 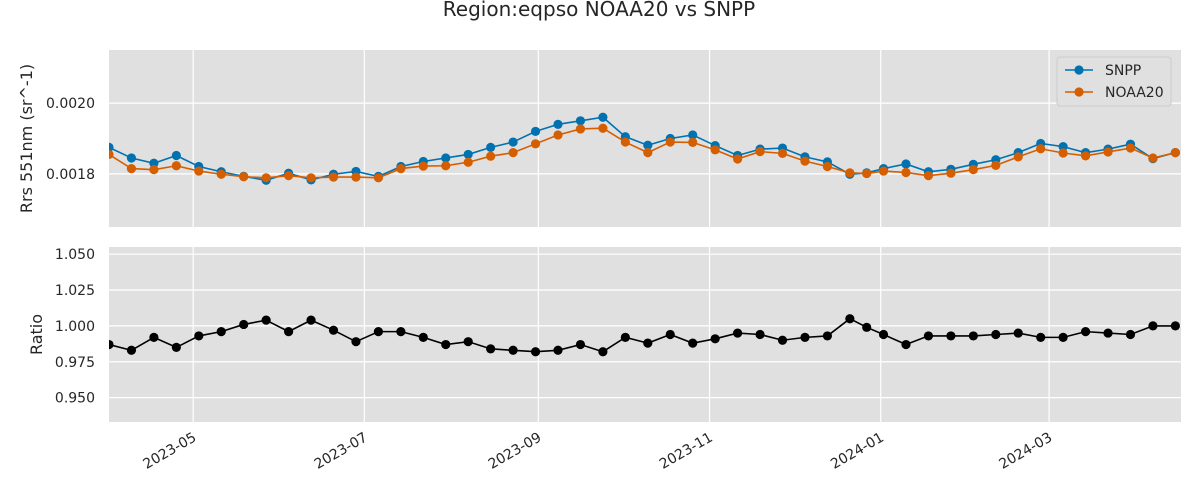 I want to click on y-tick-label: 0.950, so click(x=75, y=399).